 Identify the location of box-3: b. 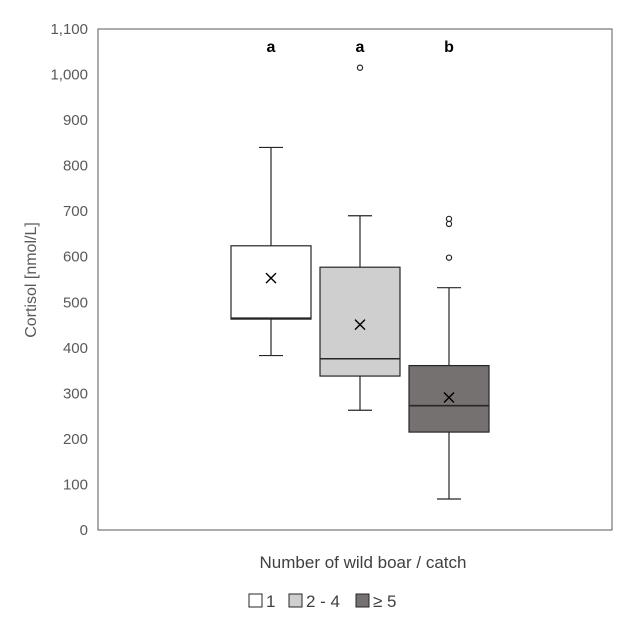
(449, 269).